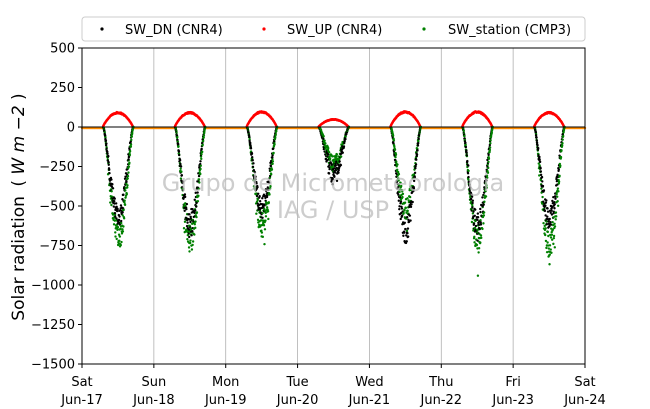 The width and height of the screenshot is (650, 409). I want to click on y-tick-label: −1250, so click(53, 325).